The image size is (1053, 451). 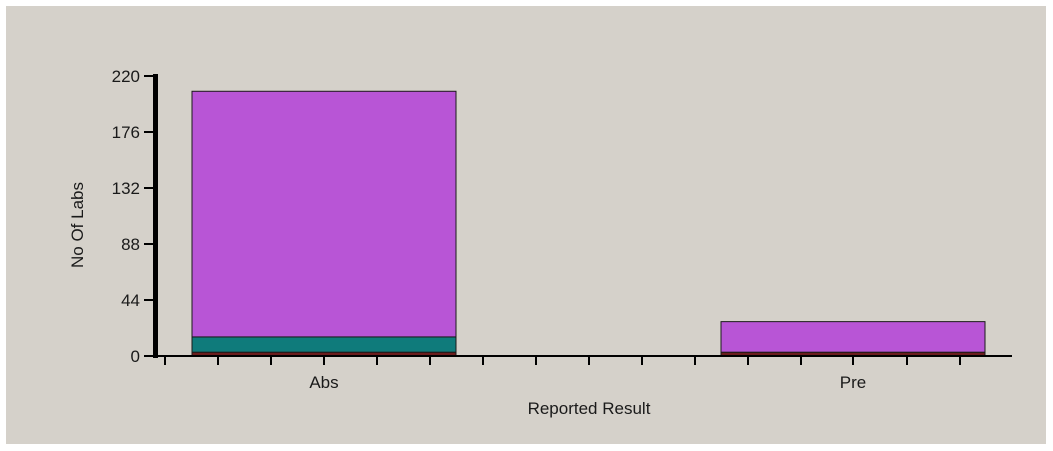 What do you see at coordinates (323, 382) in the screenshot?
I see `category-label-abs: Abs` at bounding box center [323, 382].